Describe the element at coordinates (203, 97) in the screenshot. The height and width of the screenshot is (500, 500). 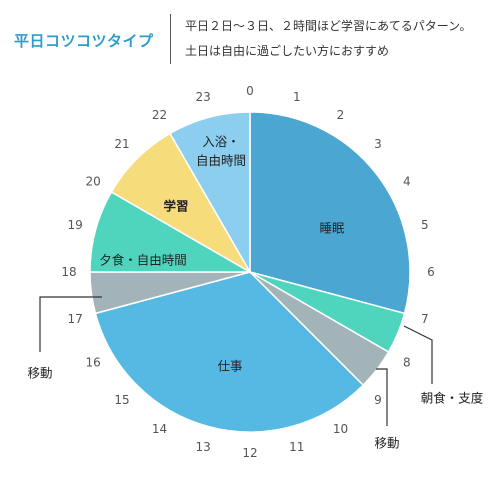
I see `hour-tick-23: 23` at that location.